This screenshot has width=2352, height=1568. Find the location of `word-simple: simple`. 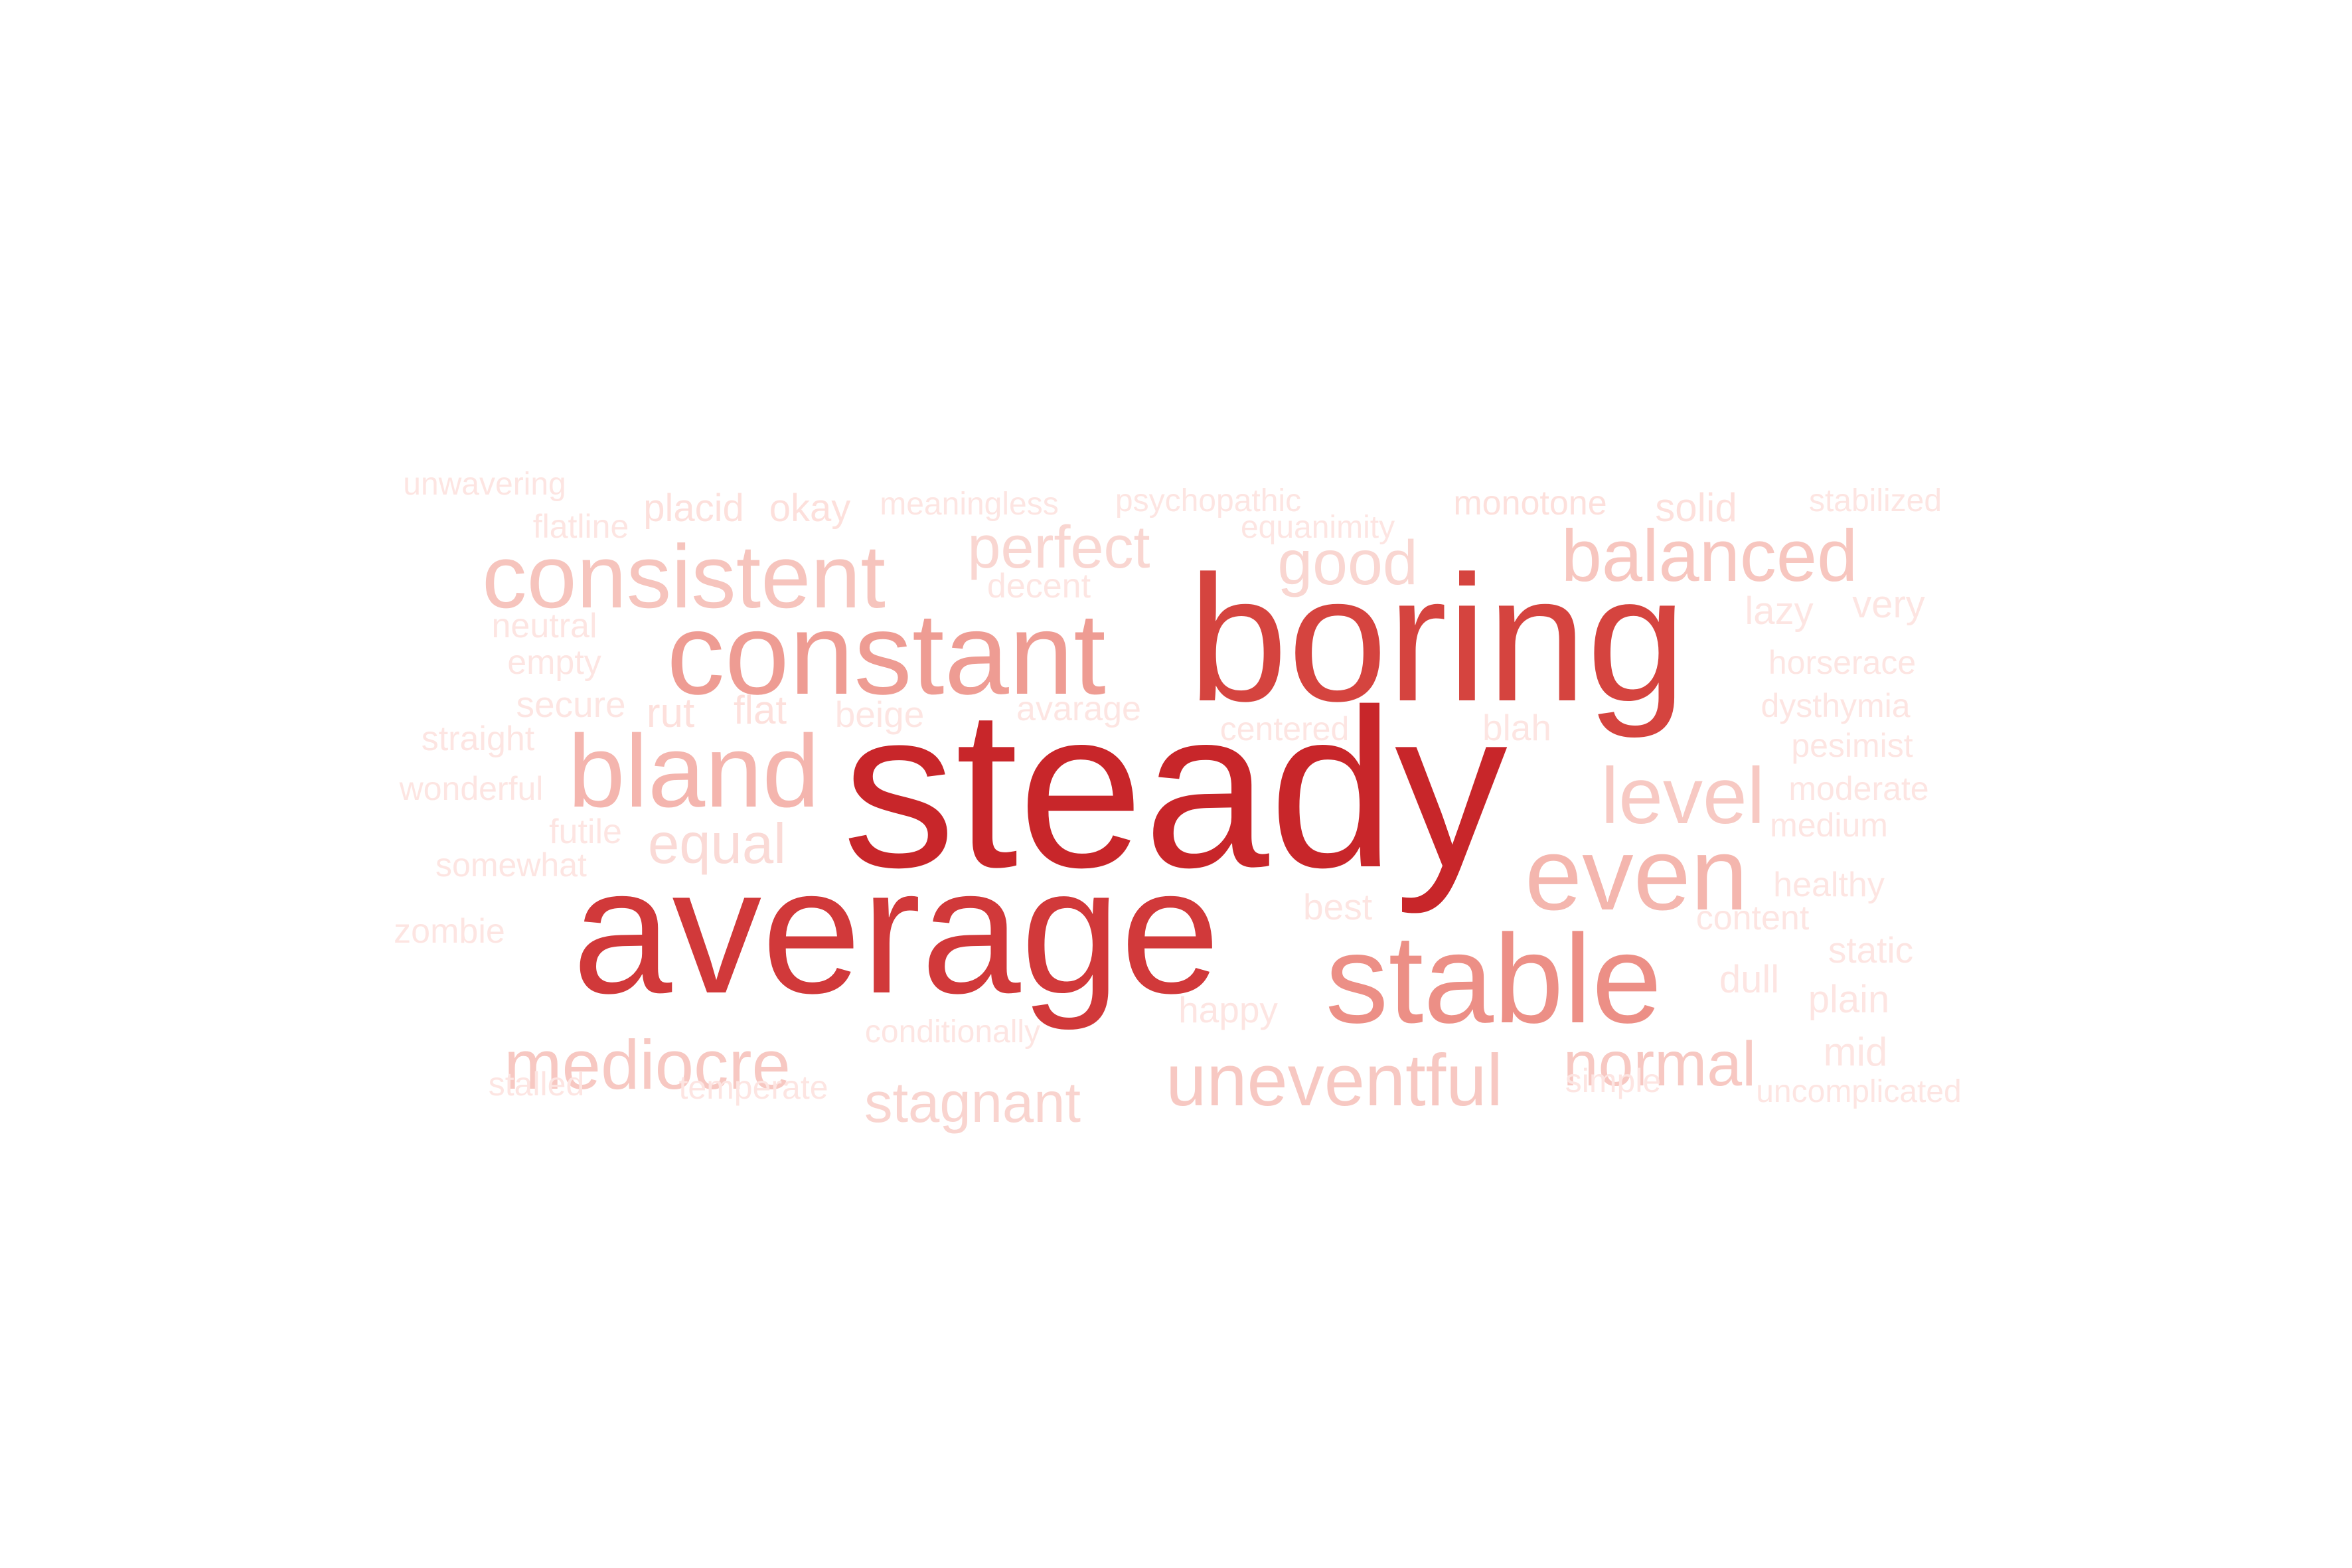

word-simple: simple is located at coordinates (1613, 1080).